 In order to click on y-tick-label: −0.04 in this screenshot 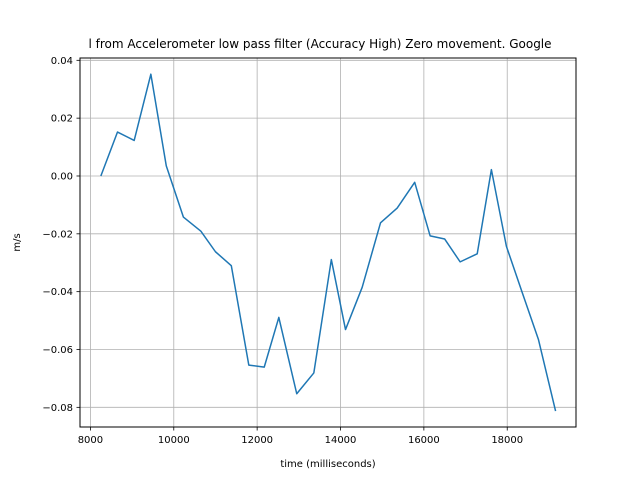, I will do `click(57, 292)`.